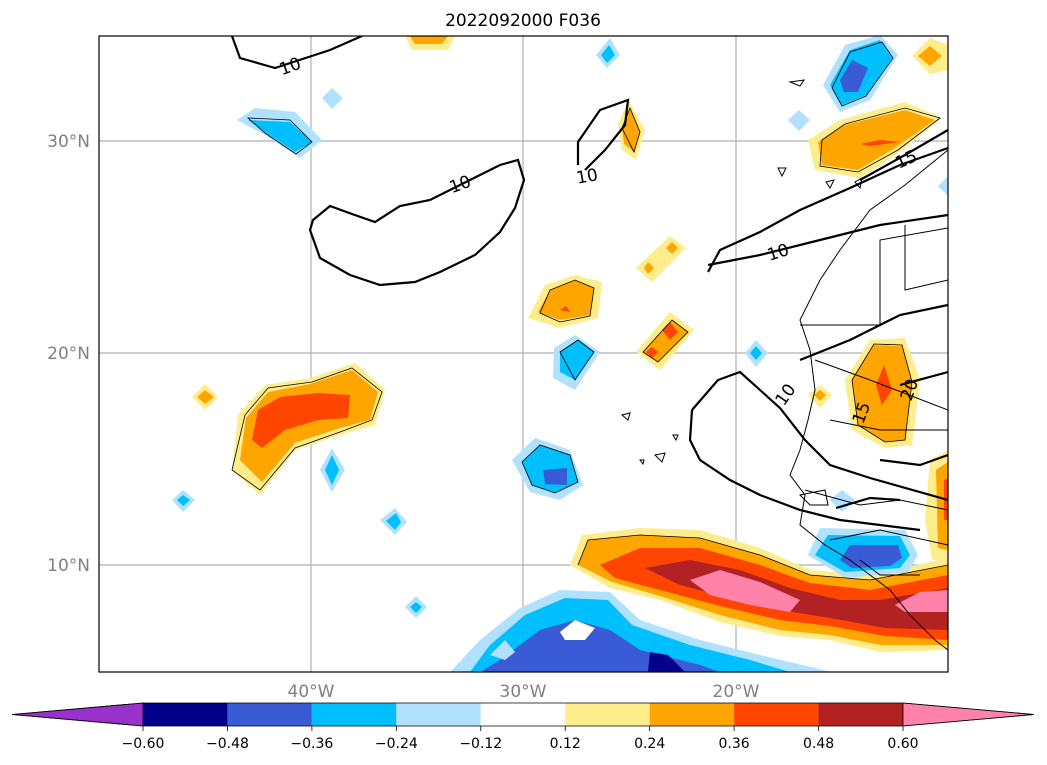 The width and height of the screenshot is (1047, 765). I want to click on colorbar-tick-label: −0.60, so click(143, 744).